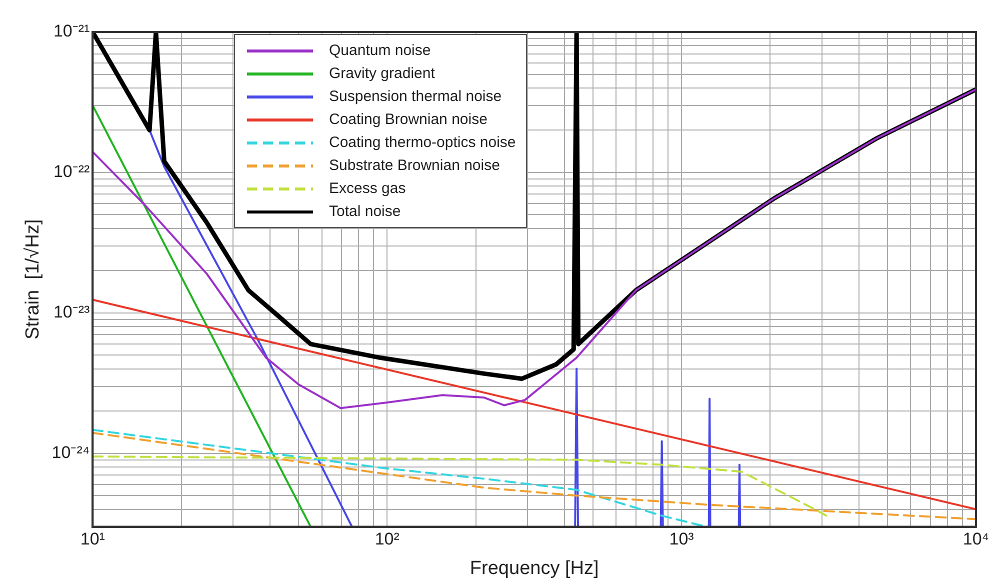  What do you see at coordinates (71, 31) in the screenshot?
I see `y-tick-label: 10⁻²¹` at bounding box center [71, 31].